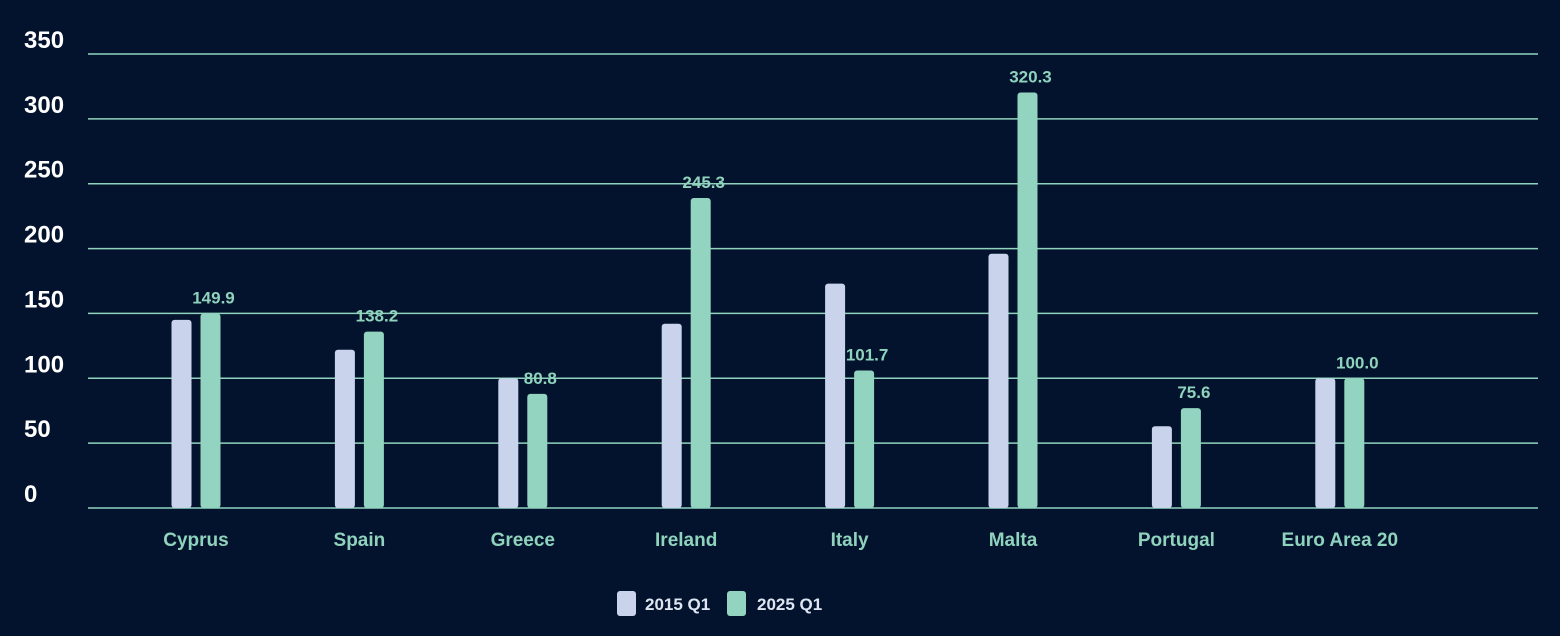 The width and height of the screenshot is (1560, 636). I want to click on y-tick-label: 0, so click(30, 494).